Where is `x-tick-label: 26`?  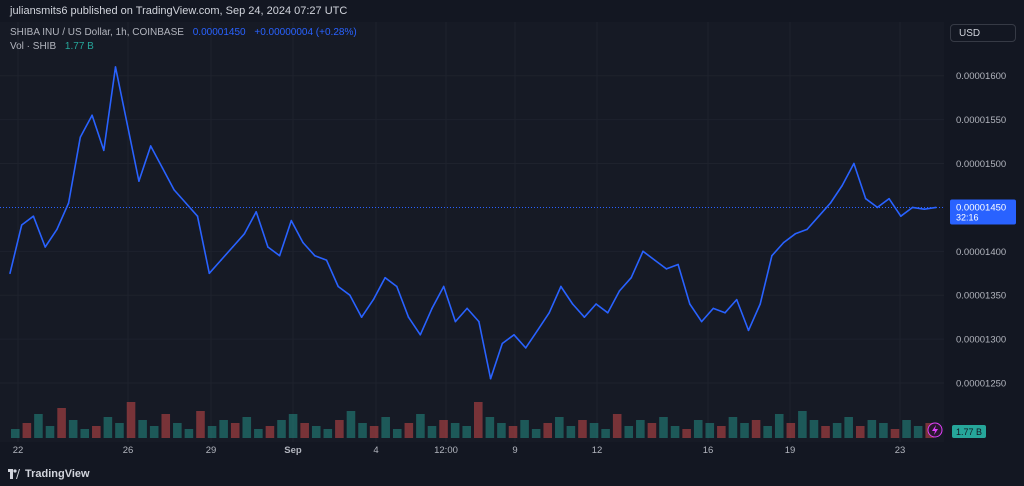 x-tick-label: 26 is located at coordinates (128, 450).